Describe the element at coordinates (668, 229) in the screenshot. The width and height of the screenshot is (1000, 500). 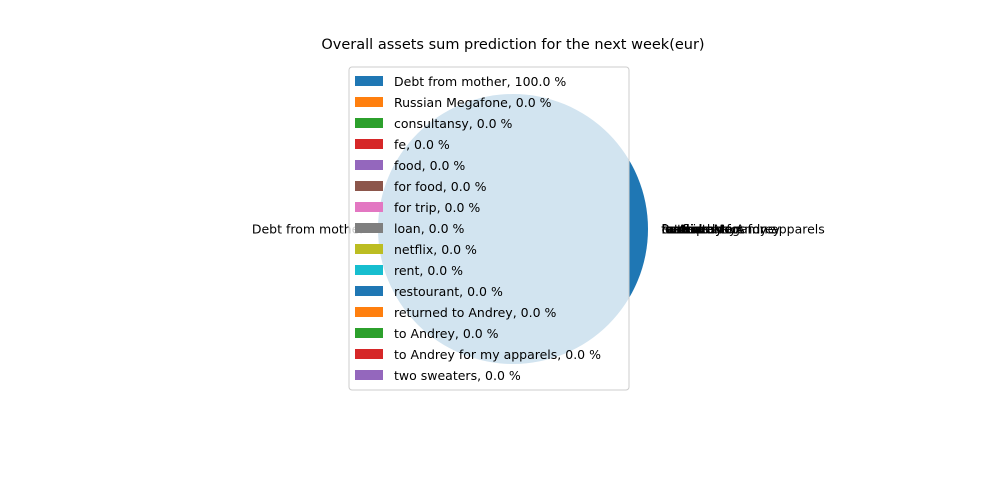
I see `slice-label-fe: fe` at that location.